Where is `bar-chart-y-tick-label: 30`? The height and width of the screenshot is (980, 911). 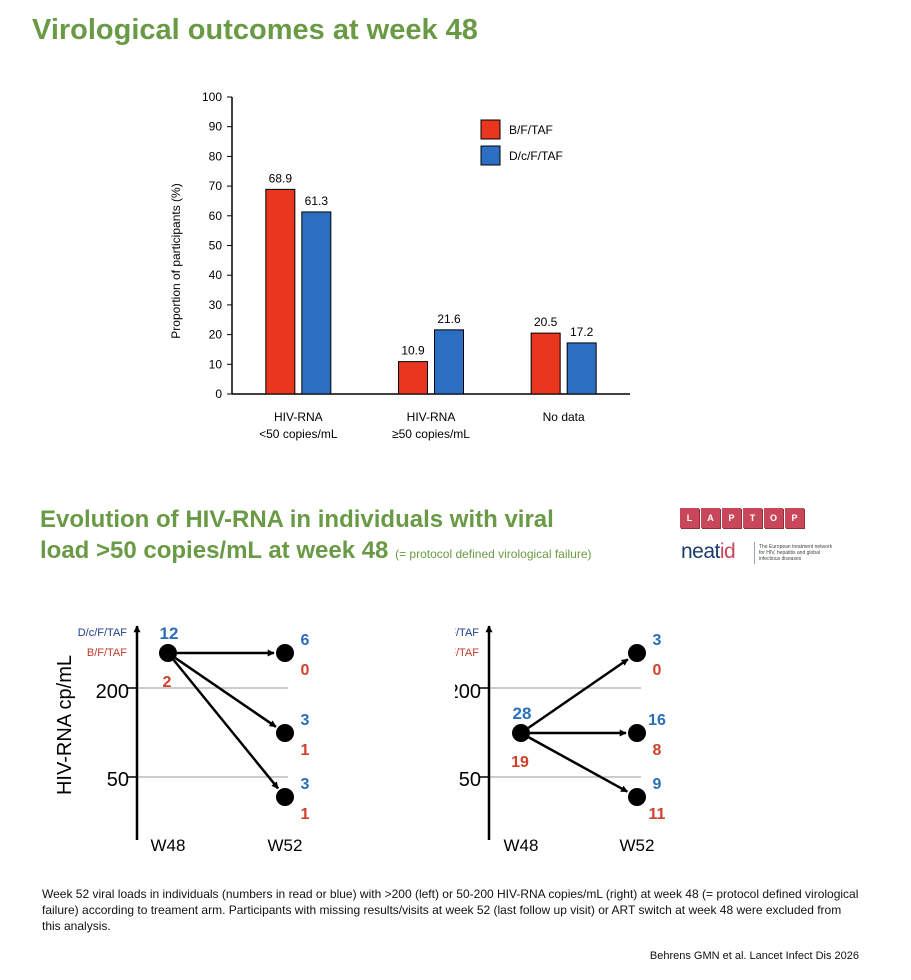 bar-chart-y-tick-label: 30 is located at coordinates (216, 305).